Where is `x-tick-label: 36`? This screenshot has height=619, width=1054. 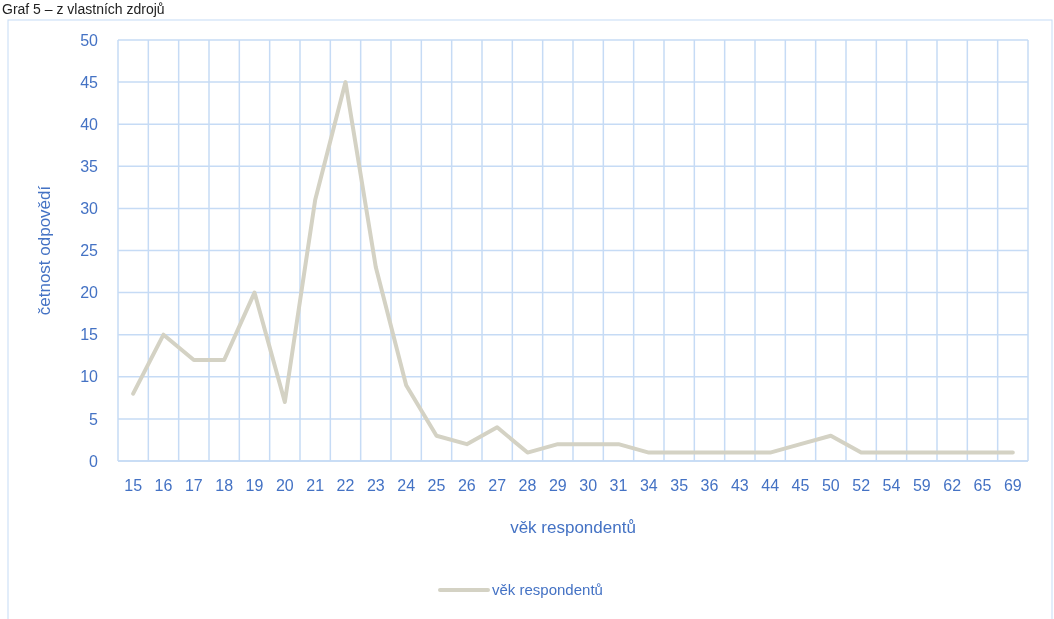
x-tick-label: 36 is located at coordinates (709, 485).